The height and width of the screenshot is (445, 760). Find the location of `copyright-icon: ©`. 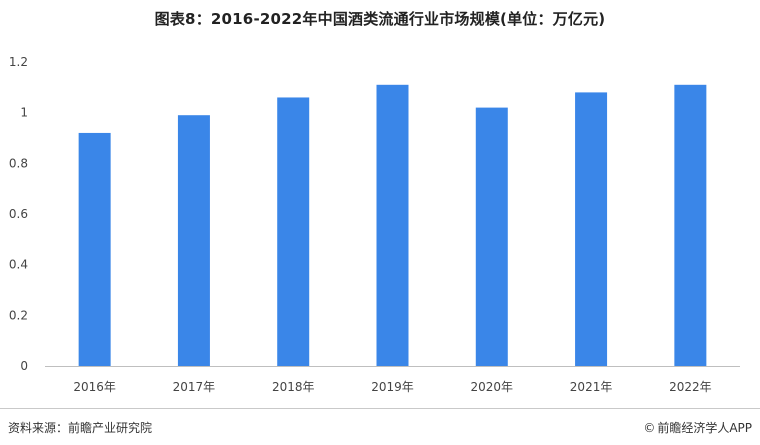

copyright-icon: © is located at coordinates (649, 428).